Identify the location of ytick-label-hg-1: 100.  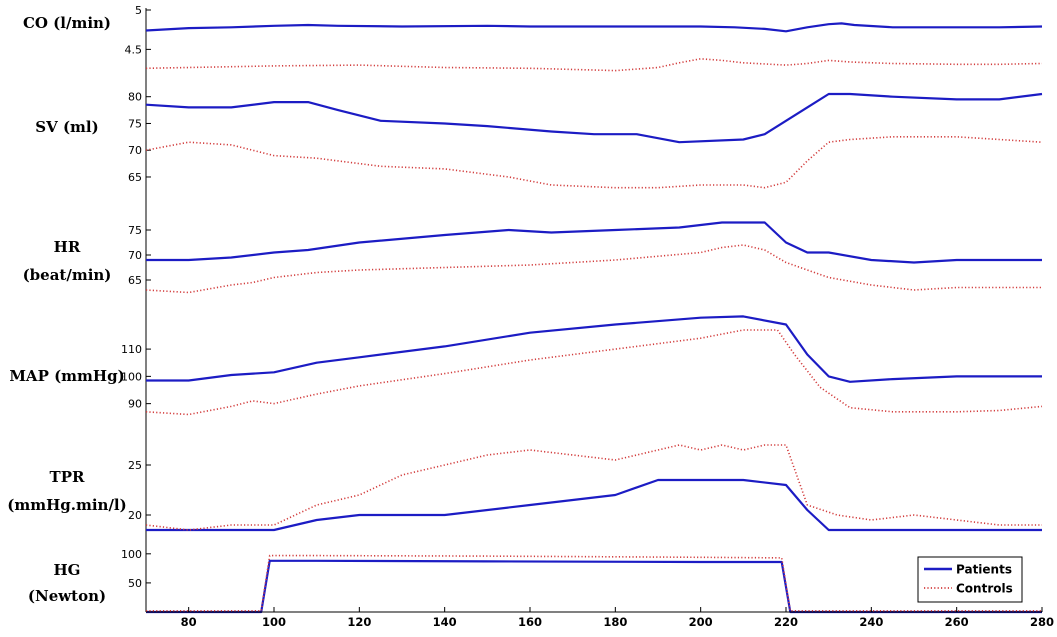
(131, 554).